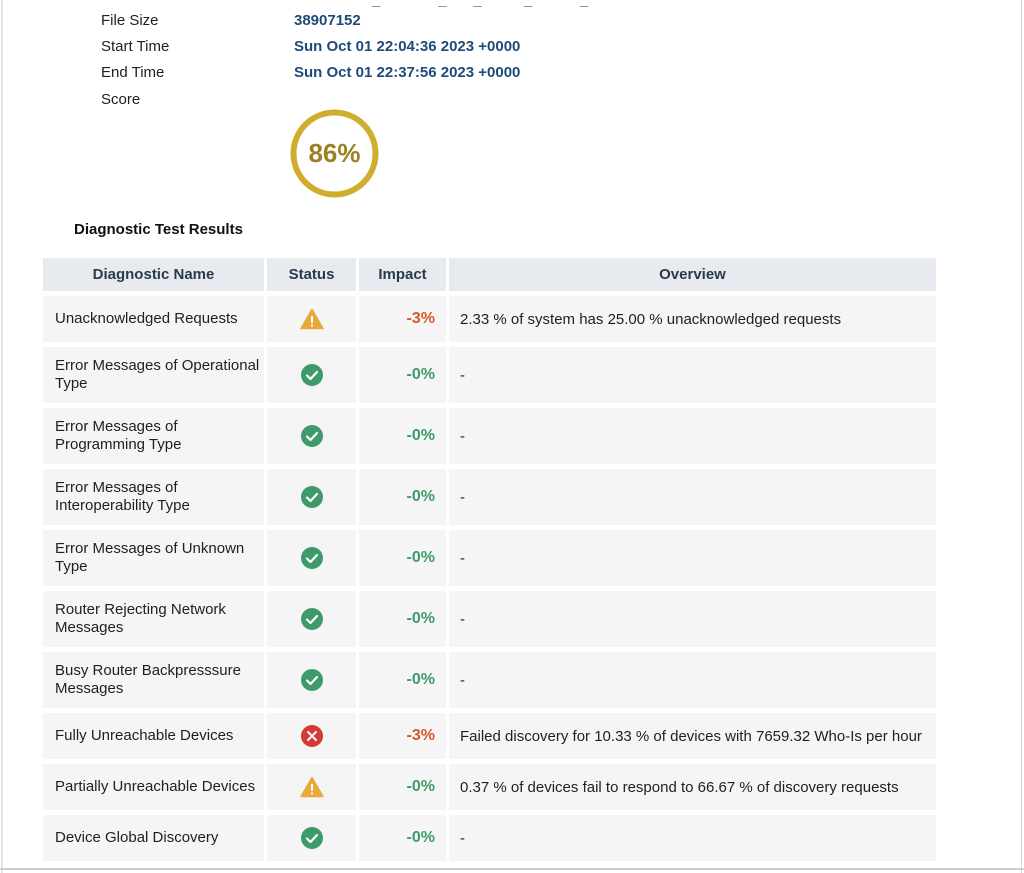  I want to click on header-status: Status, so click(311, 274).